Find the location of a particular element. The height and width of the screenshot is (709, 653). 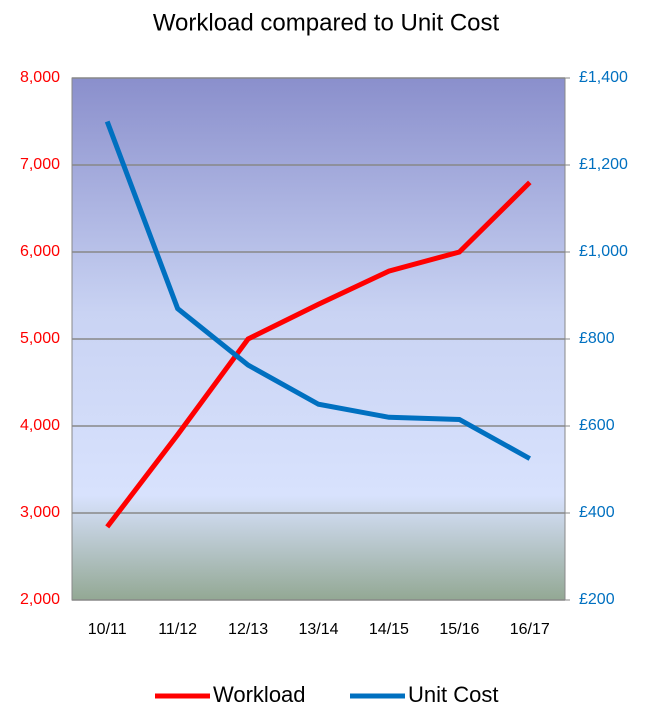

x-tick-label: 14/15 is located at coordinates (389, 629).